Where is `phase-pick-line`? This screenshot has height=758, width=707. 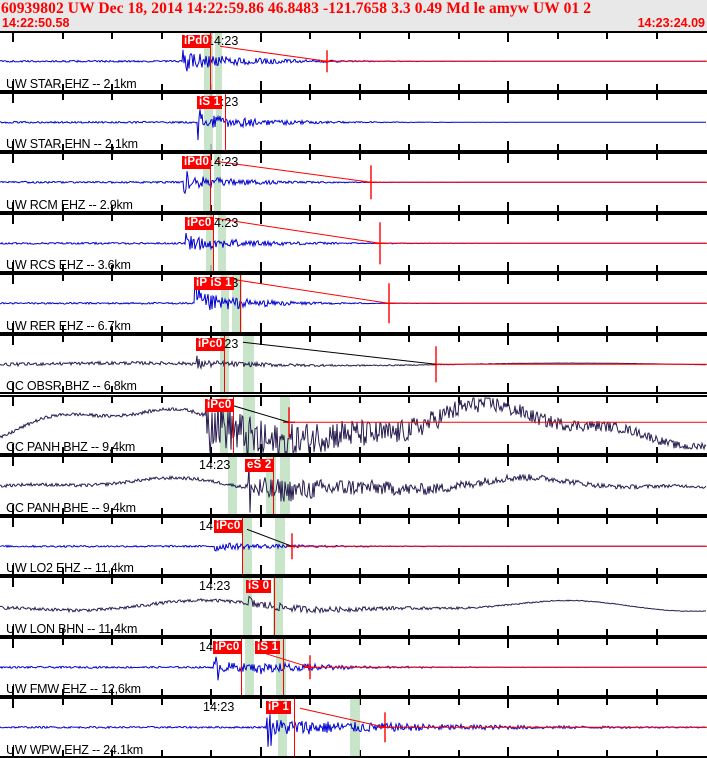 phase-pick-line is located at coordinates (213, 243).